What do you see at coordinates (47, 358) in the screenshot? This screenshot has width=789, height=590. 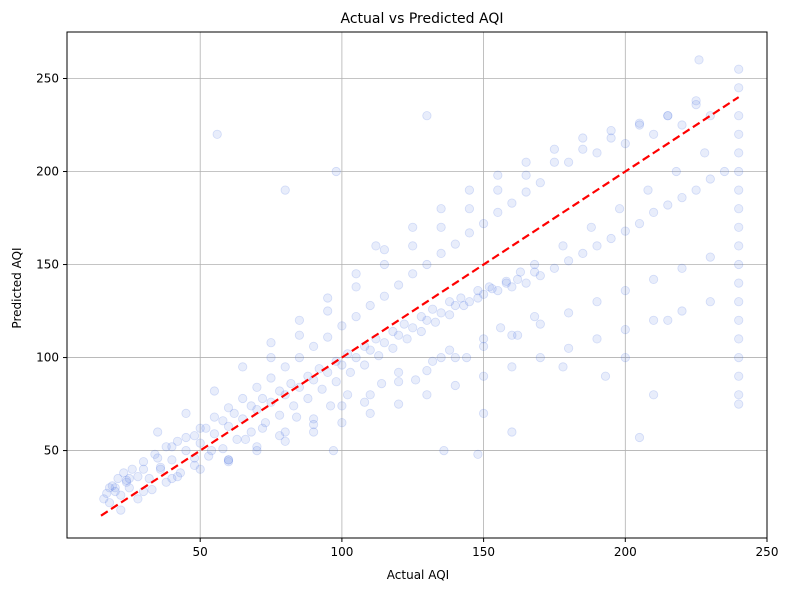 I see `y-tick-label: 100` at bounding box center [47, 358].